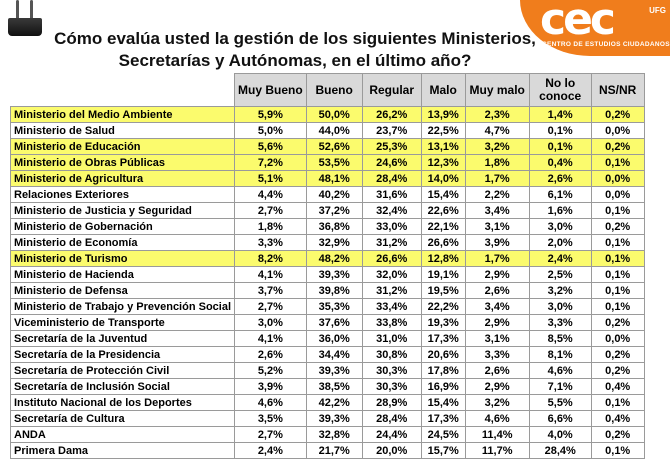  What do you see at coordinates (497, 210) in the screenshot?
I see `cell-value: 3,4%` at bounding box center [497, 210].